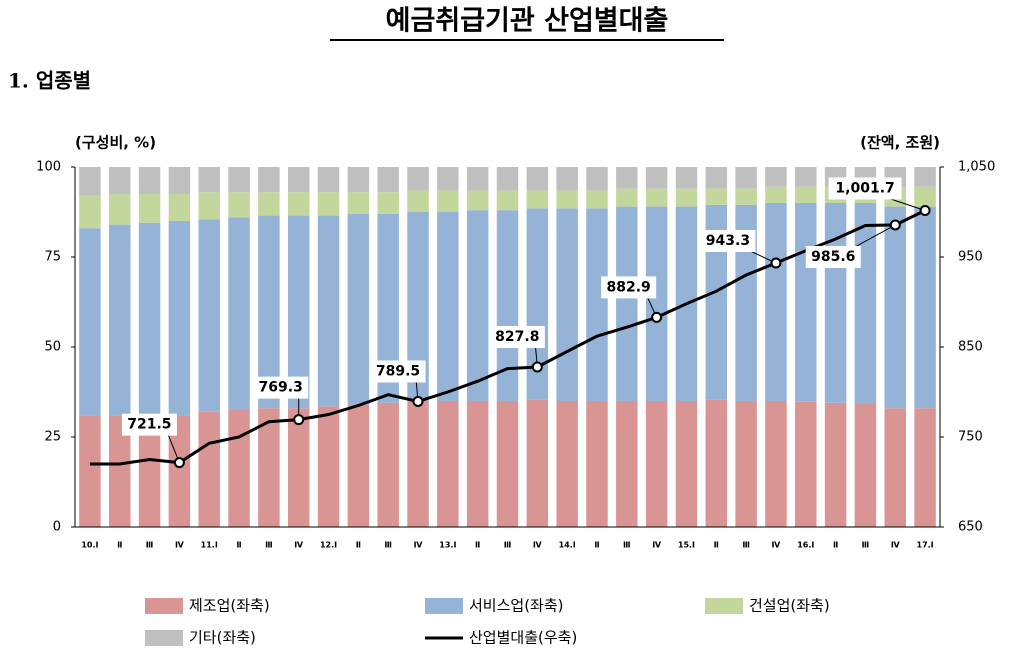 Image resolution: width=1024 pixels, height=666 pixels. Describe the element at coordinates (209, 545) in the screenshot. I see `x-tick-label: 11.Ⅰ` at that location.